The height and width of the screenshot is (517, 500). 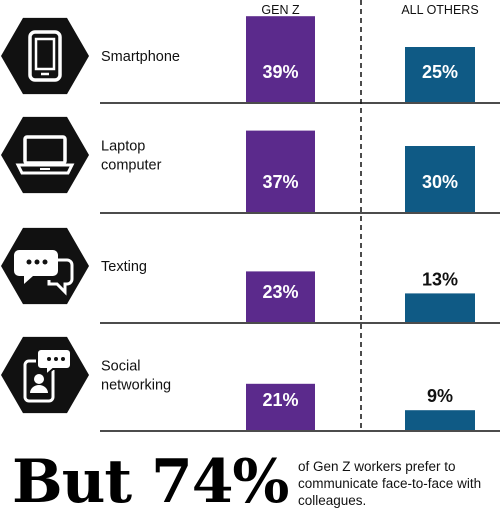 What do you see at coordinates (280, 72) in the screenshot?
I see `value-label: 39%` at bounding box center [280, 72].